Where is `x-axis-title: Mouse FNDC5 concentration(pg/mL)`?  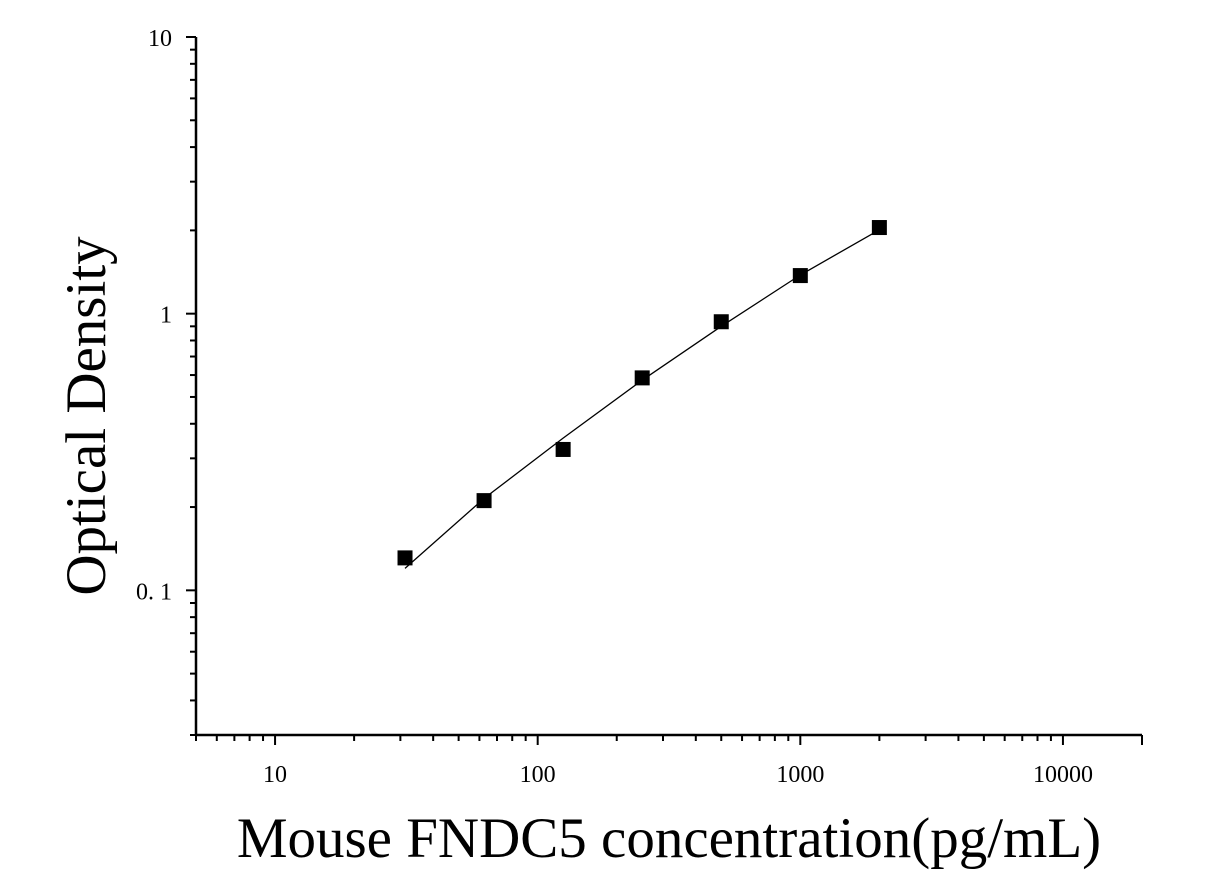 x-axis-title: Mouse FNDC5 concentration(pg/mL) is located at coordinates (669, 838).